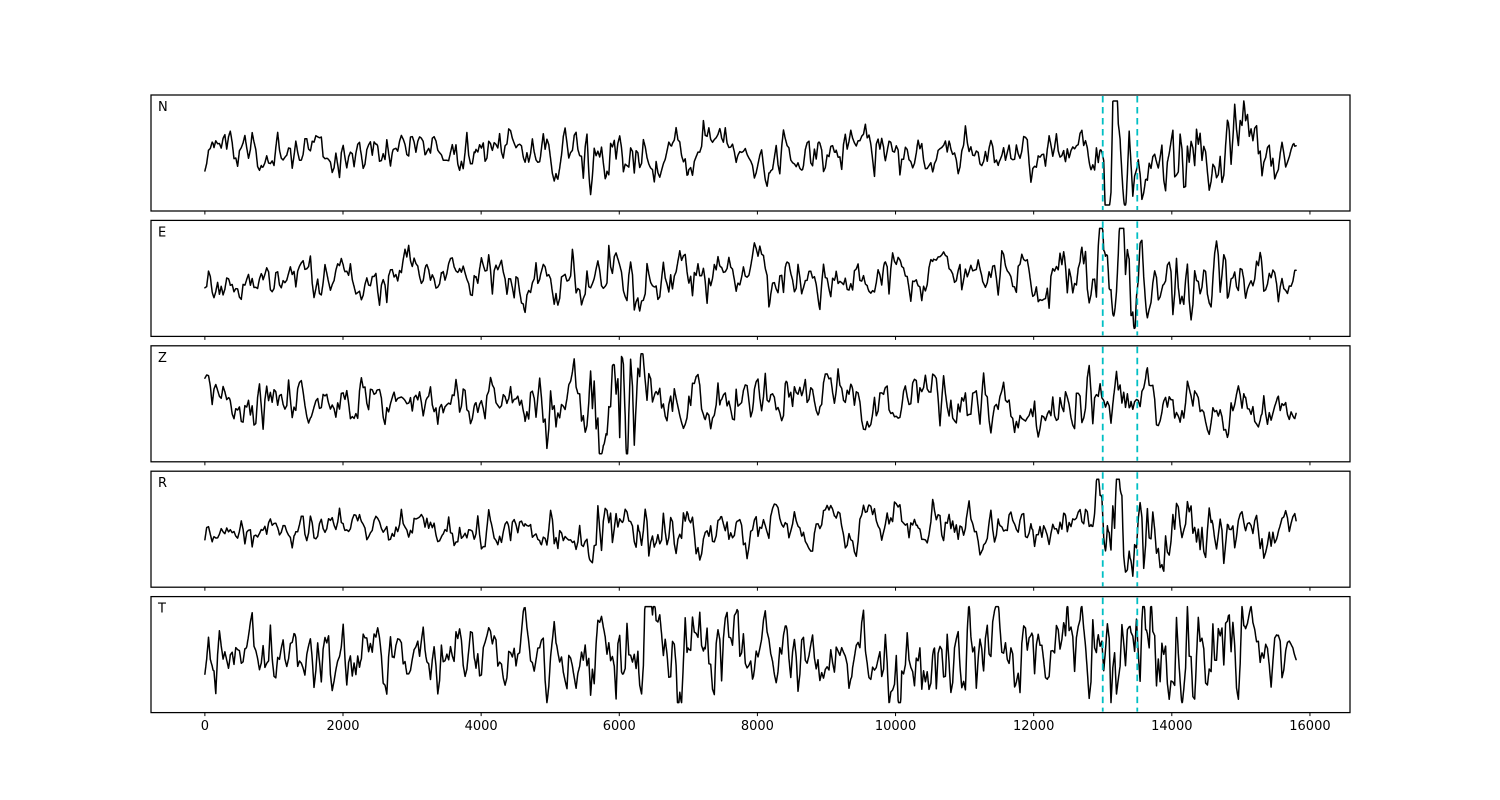 The width and height of the screenshot is (1500, 800). Describe the element at coordinates (1171, 726) in the screenshot. I see `x-tick-label: 14000` at that location.